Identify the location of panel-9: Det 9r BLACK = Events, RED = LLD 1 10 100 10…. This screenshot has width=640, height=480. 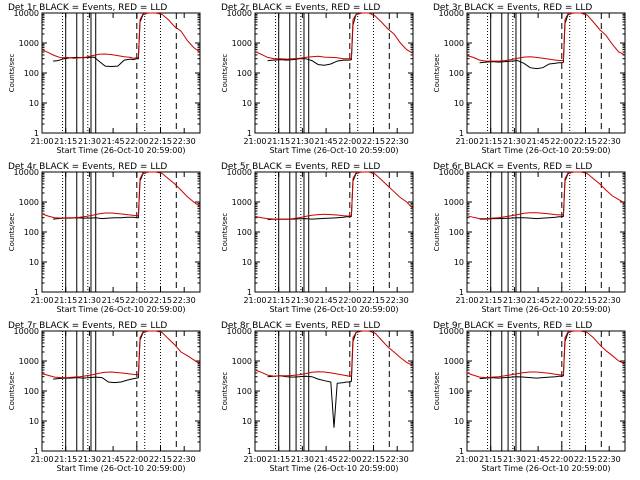
(529, 397).